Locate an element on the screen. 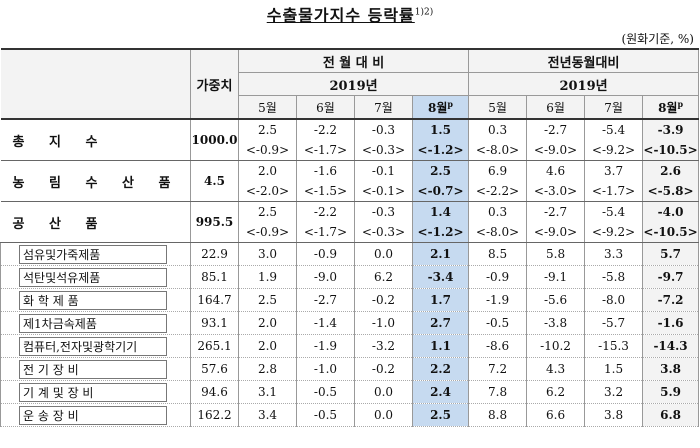 The image size is (700, 448). subrow-label: 섬유및가죽제품 is located at coordinates (93, 254).